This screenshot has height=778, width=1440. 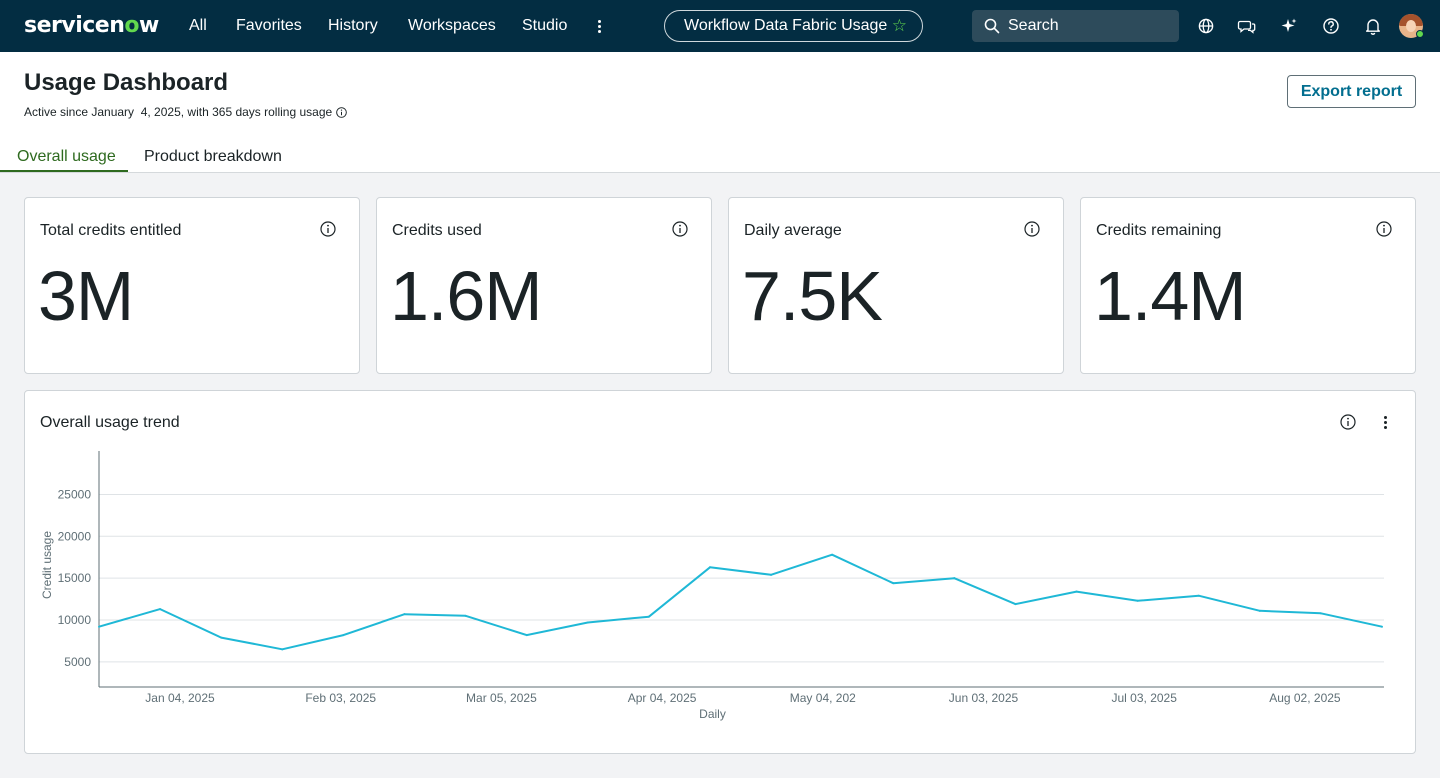 I want to click on y-tick-label: 10000, so click(x=75, y=620).